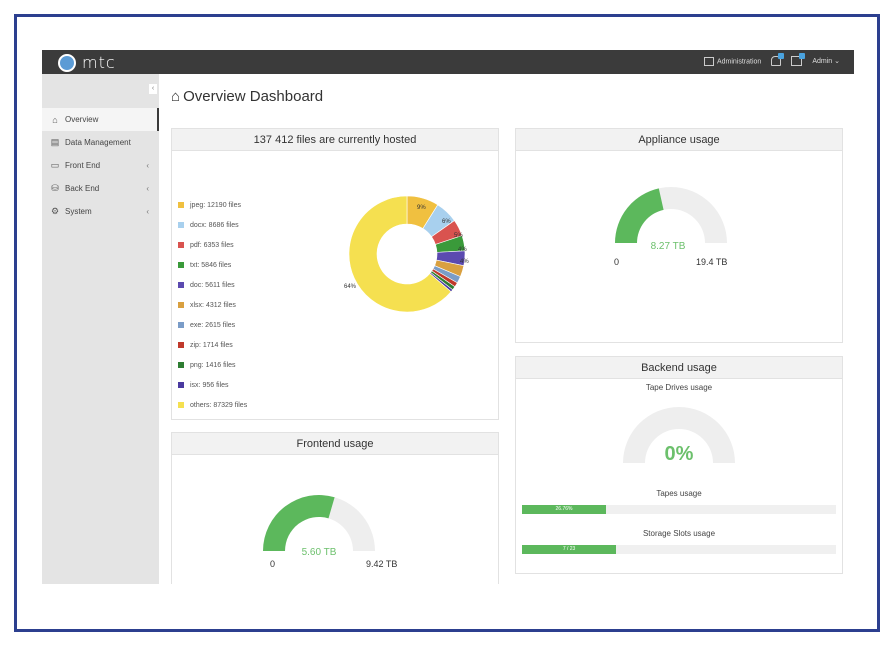 Image resolution: width=894 pixels, height=646 pixels. Describe the element at coordinates (739, 61) in the screenshot. I see `administration-label: Administration` at that location.